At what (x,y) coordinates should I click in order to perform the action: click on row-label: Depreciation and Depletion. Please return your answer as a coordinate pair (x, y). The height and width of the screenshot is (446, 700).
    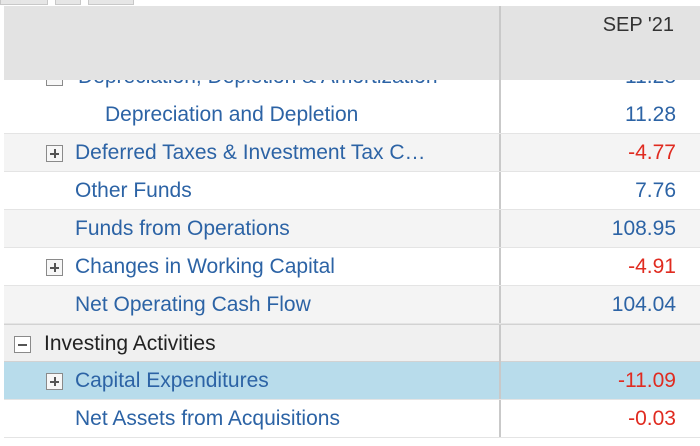
    Looking at the image, I should click on (232, 114).